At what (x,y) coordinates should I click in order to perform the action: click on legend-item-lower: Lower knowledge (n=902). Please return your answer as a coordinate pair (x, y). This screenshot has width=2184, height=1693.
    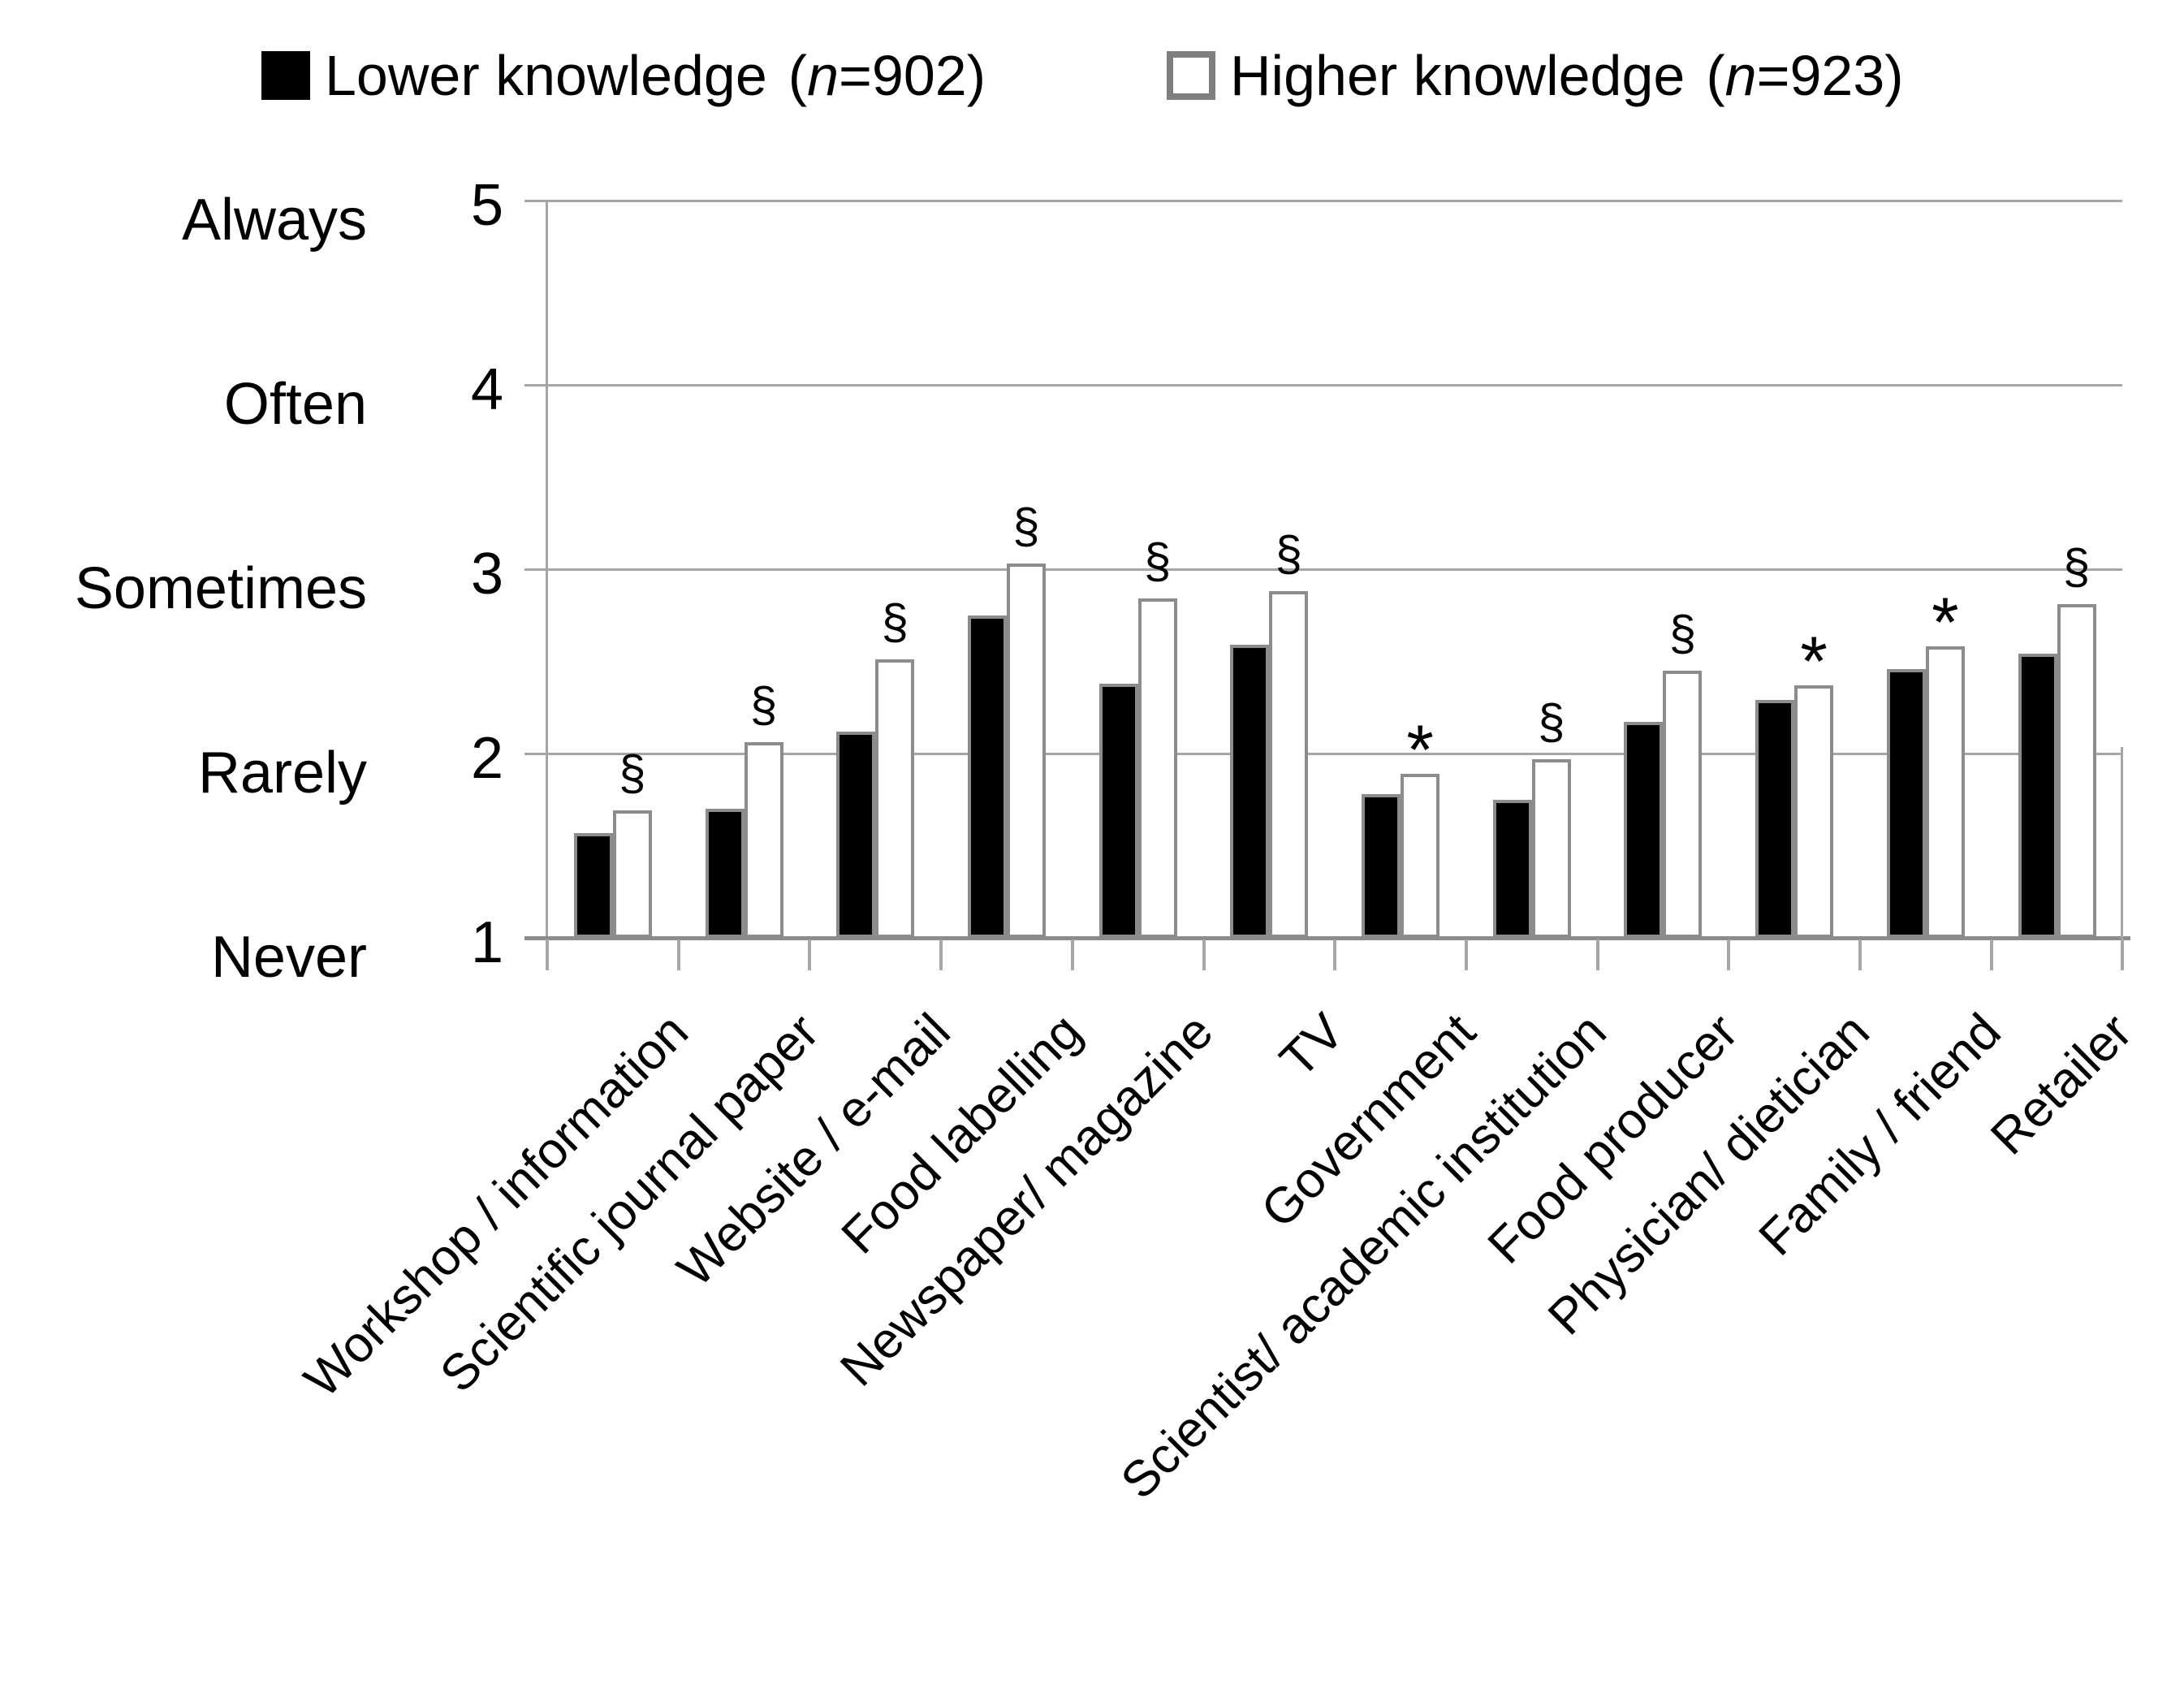
    Looking at the image, I should click on (624, 75).